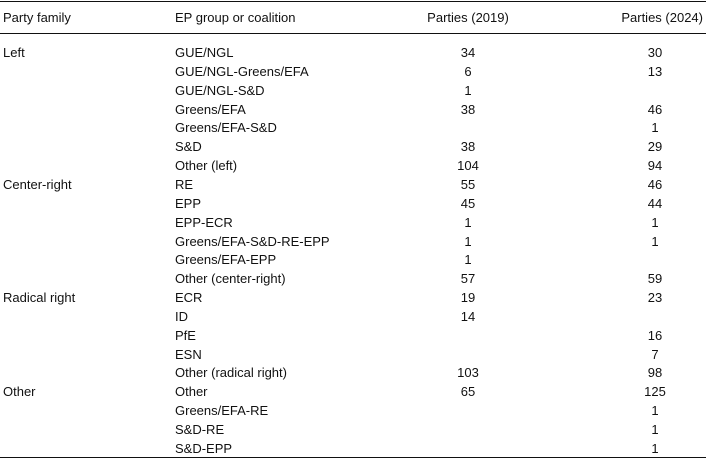 Image resolution: width=706 pixels, height=460 pixels. I want to click on party-family: Left, so click(14, 52).